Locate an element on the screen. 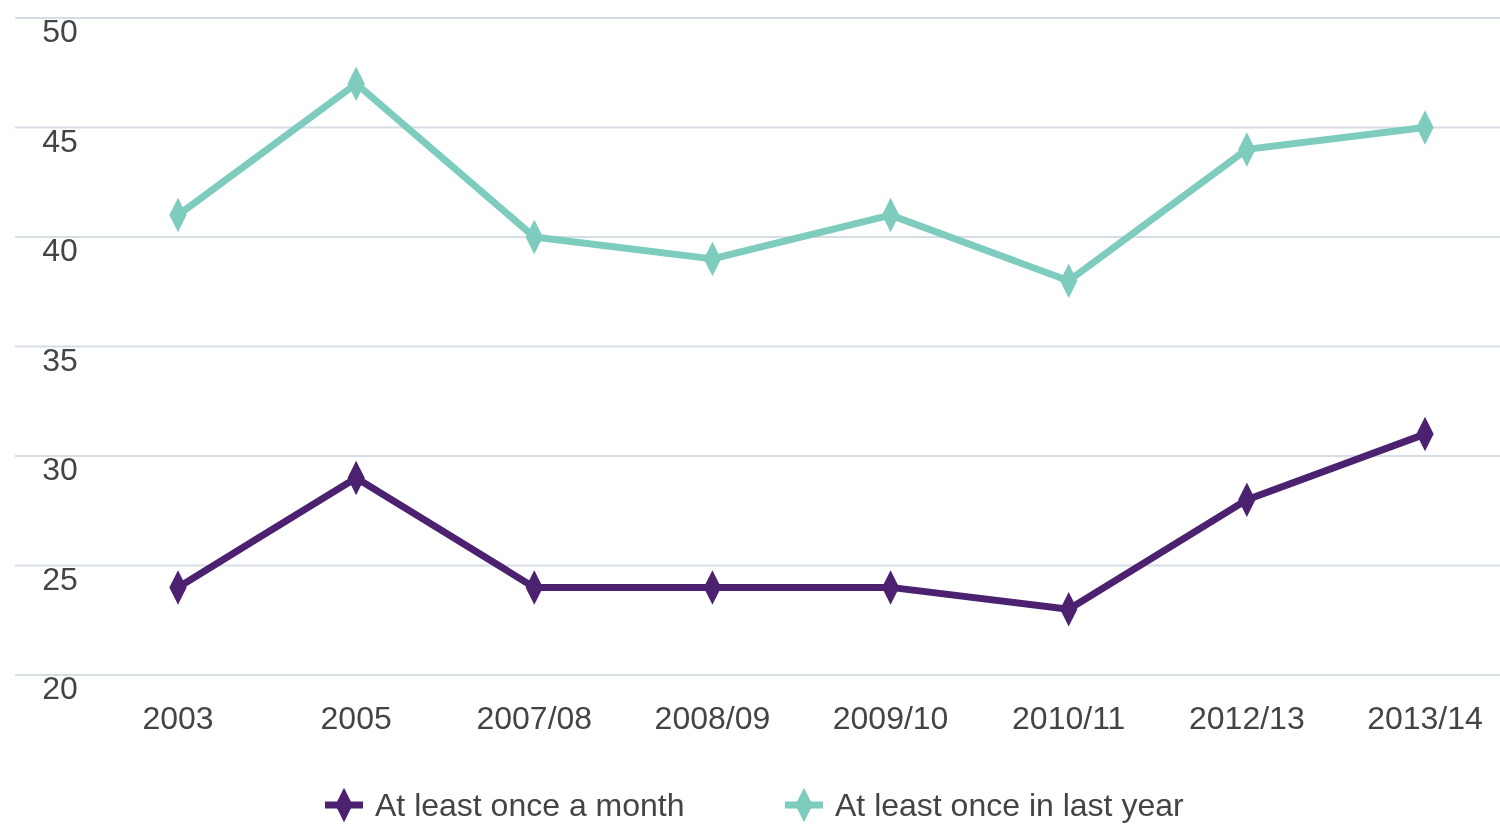 The width and height of the screenshot is (1500, 825). x-tick-label: 2012/13 is located at coordinates (1247, 718).